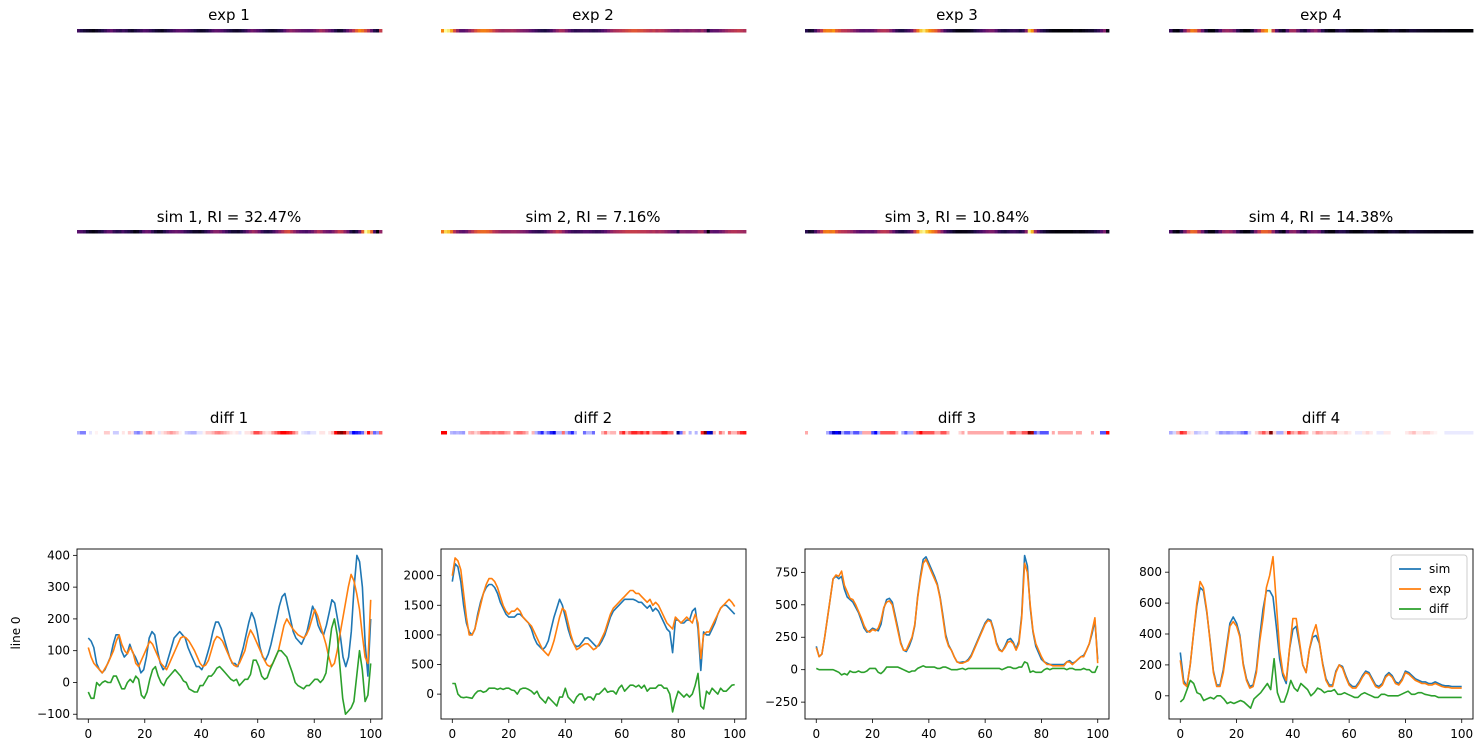 The image size is (1482, 751). Describe the element at coordinates (593, 15) in the screenshot. I see `exp-2-title: exp 2` at that location.